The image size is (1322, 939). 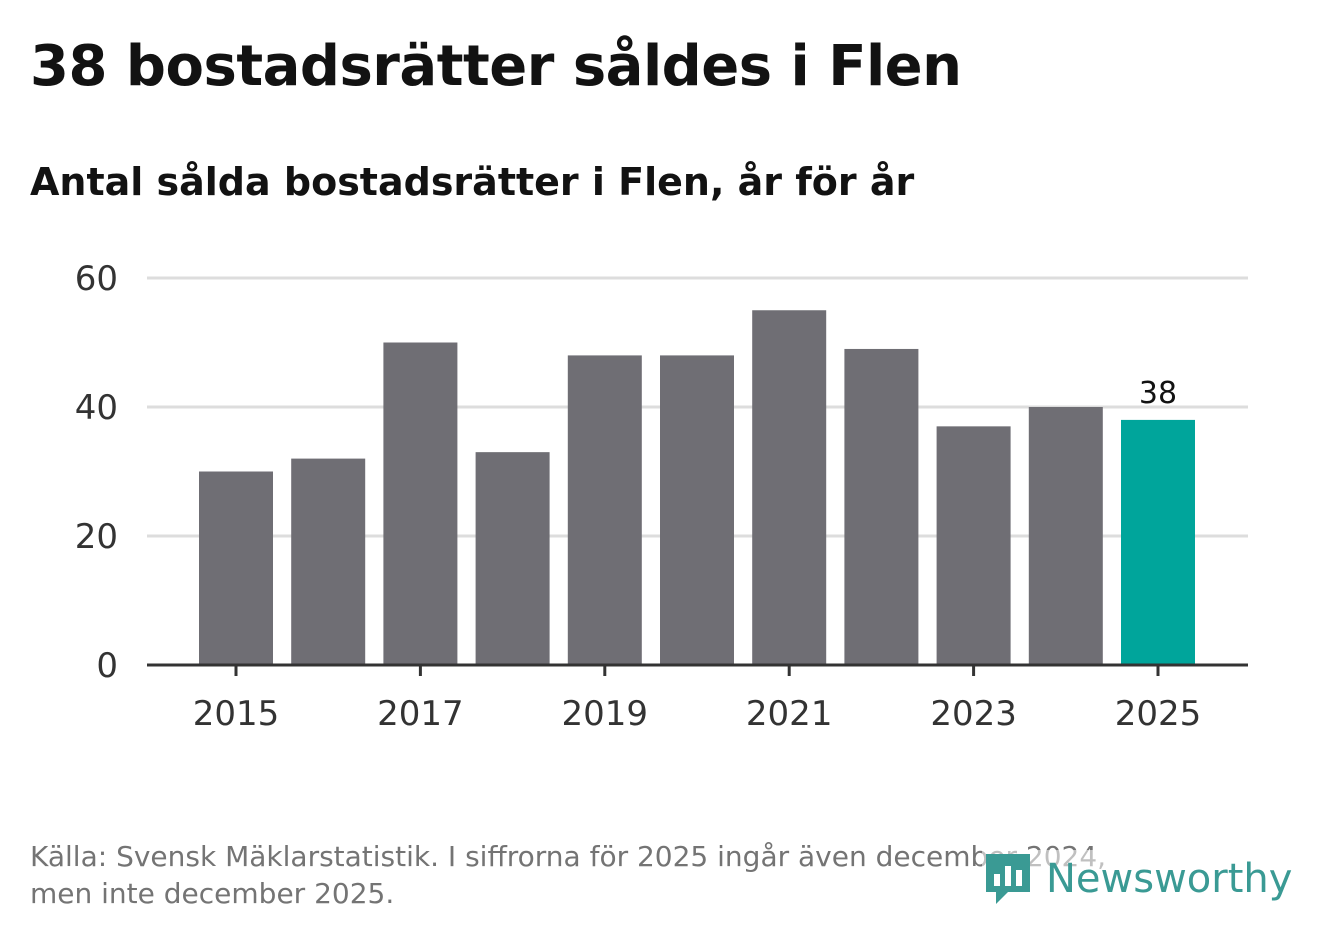 What do you see at coordinates (973, 545) in the screenshot?
I see `bar-2023` at bounding box center [973, 545].